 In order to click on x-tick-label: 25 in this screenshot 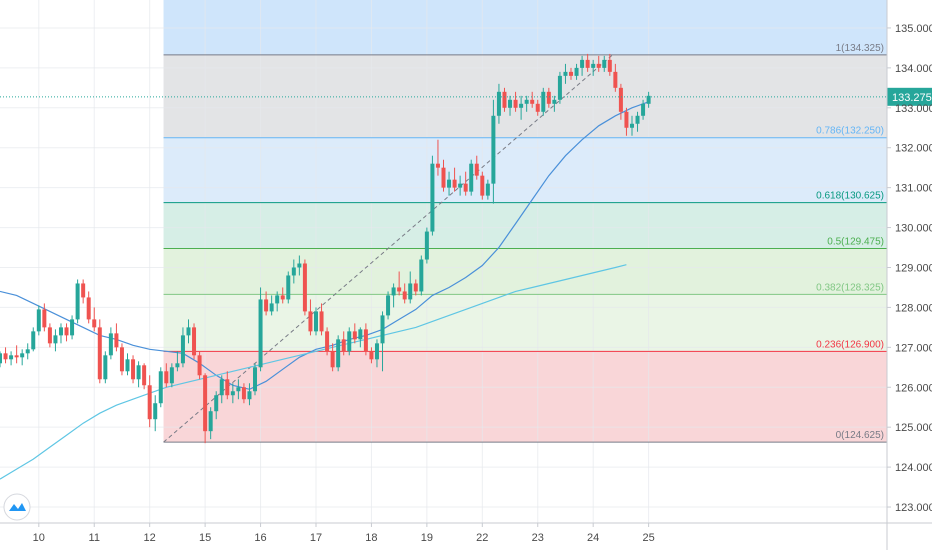, I will do `click(648, 538)`.